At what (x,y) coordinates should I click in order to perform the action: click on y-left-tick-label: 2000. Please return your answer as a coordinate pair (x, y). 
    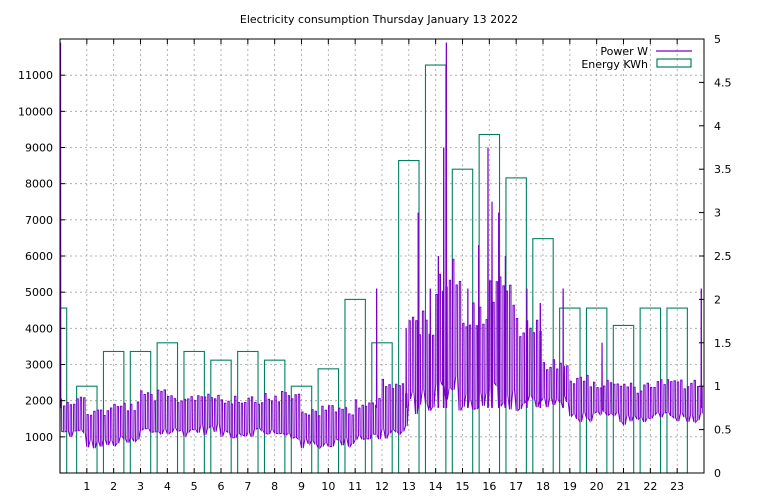
    Looking at the image, I should click on (39, 401).